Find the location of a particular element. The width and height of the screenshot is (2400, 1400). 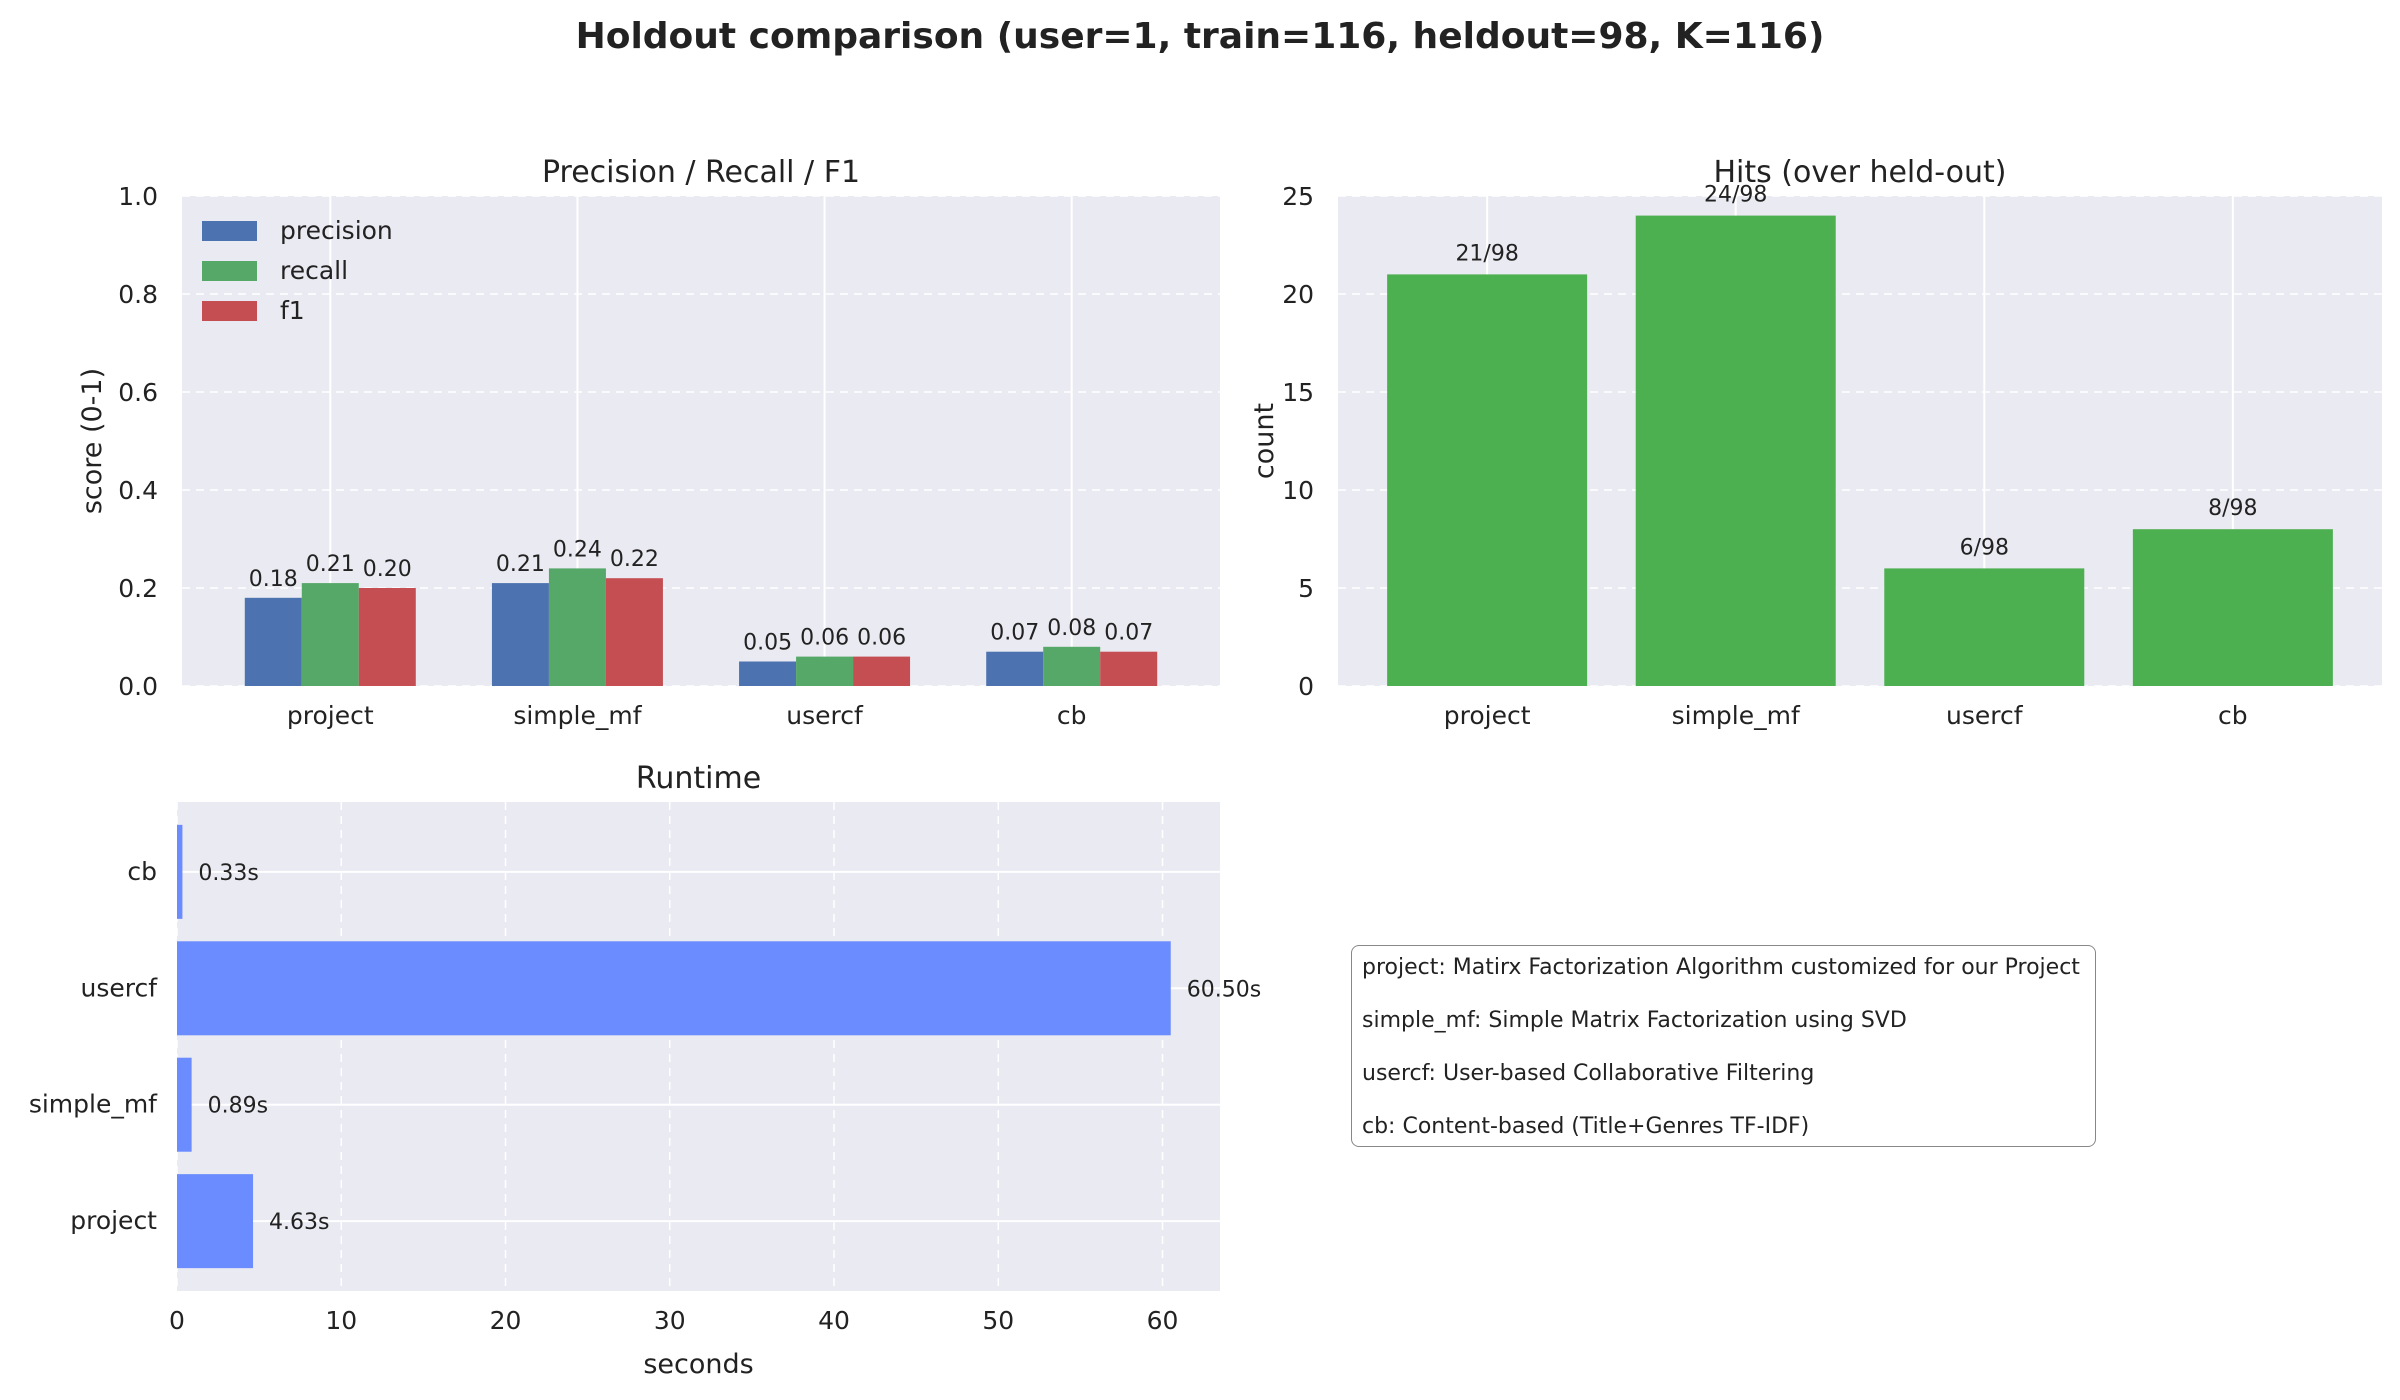

prf-bar-f1-cb is located at coordinates (1129, 668).